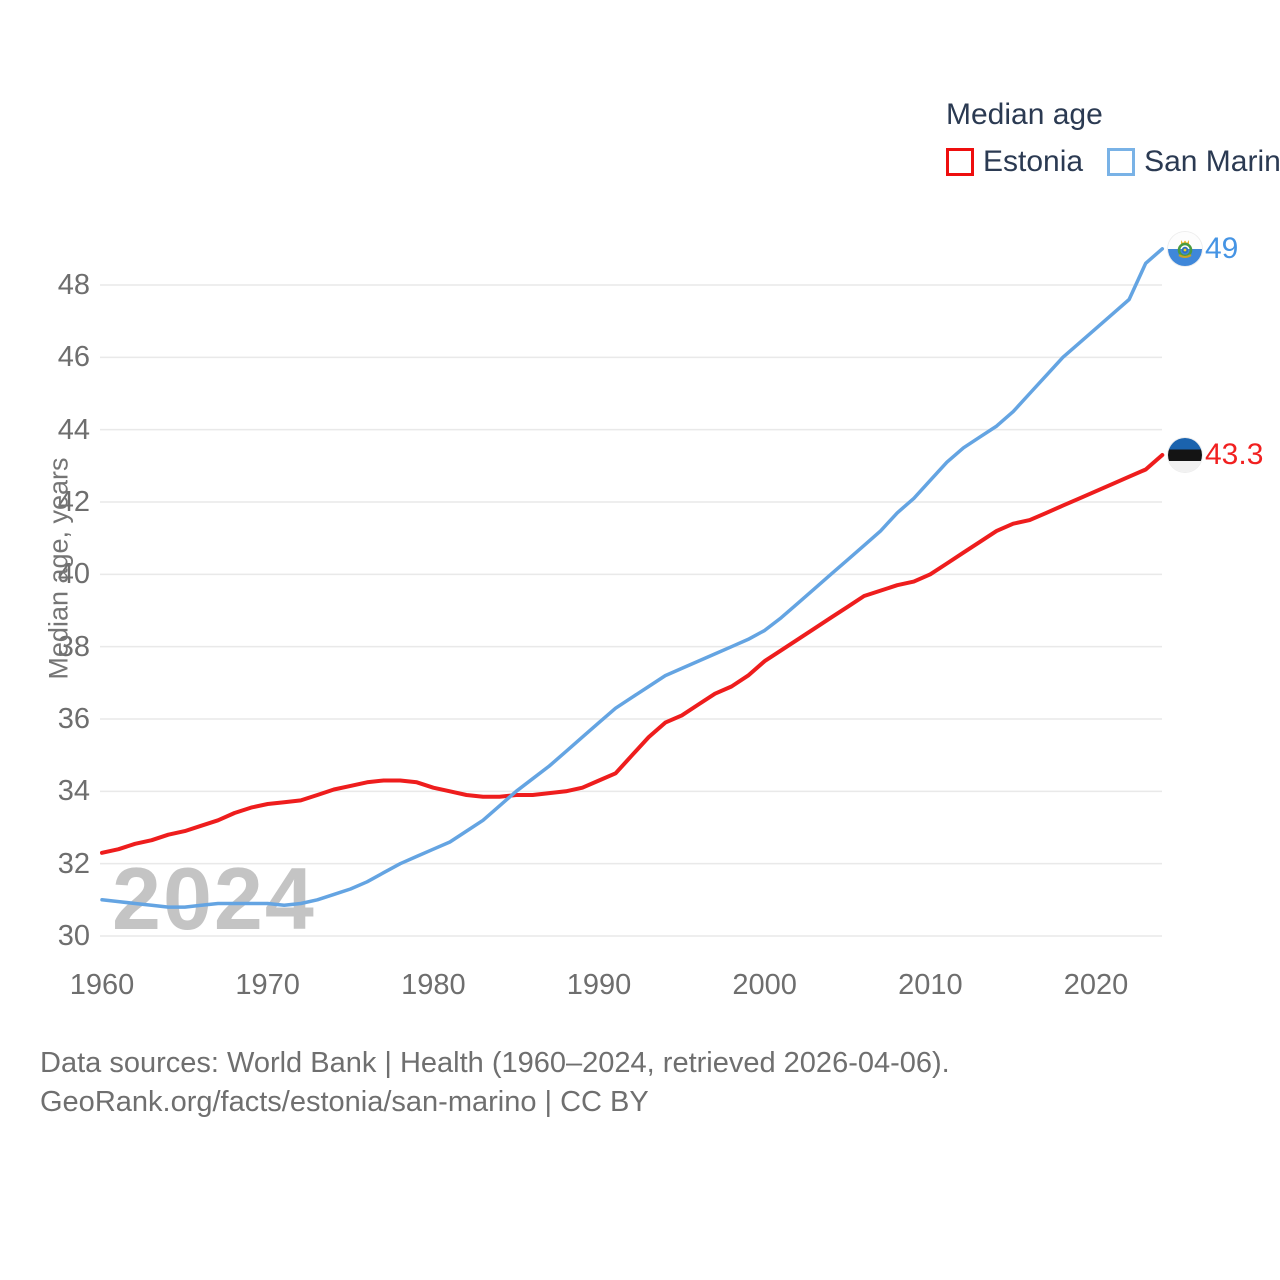 This screenshot has width=1280, height=1280. I want to click on y-tick-label: 48, so click(73, 285).